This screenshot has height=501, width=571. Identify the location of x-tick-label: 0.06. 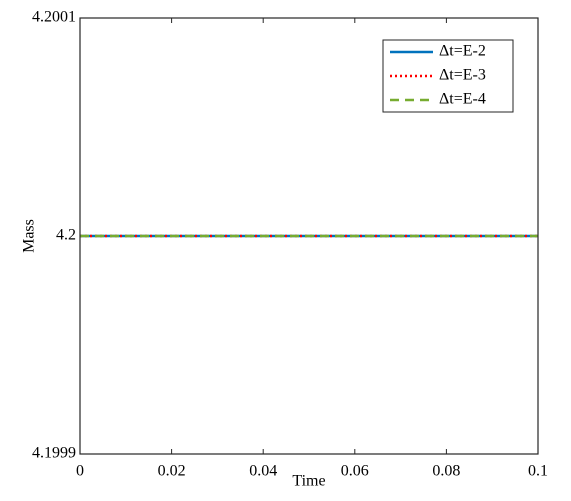
(355, 471).